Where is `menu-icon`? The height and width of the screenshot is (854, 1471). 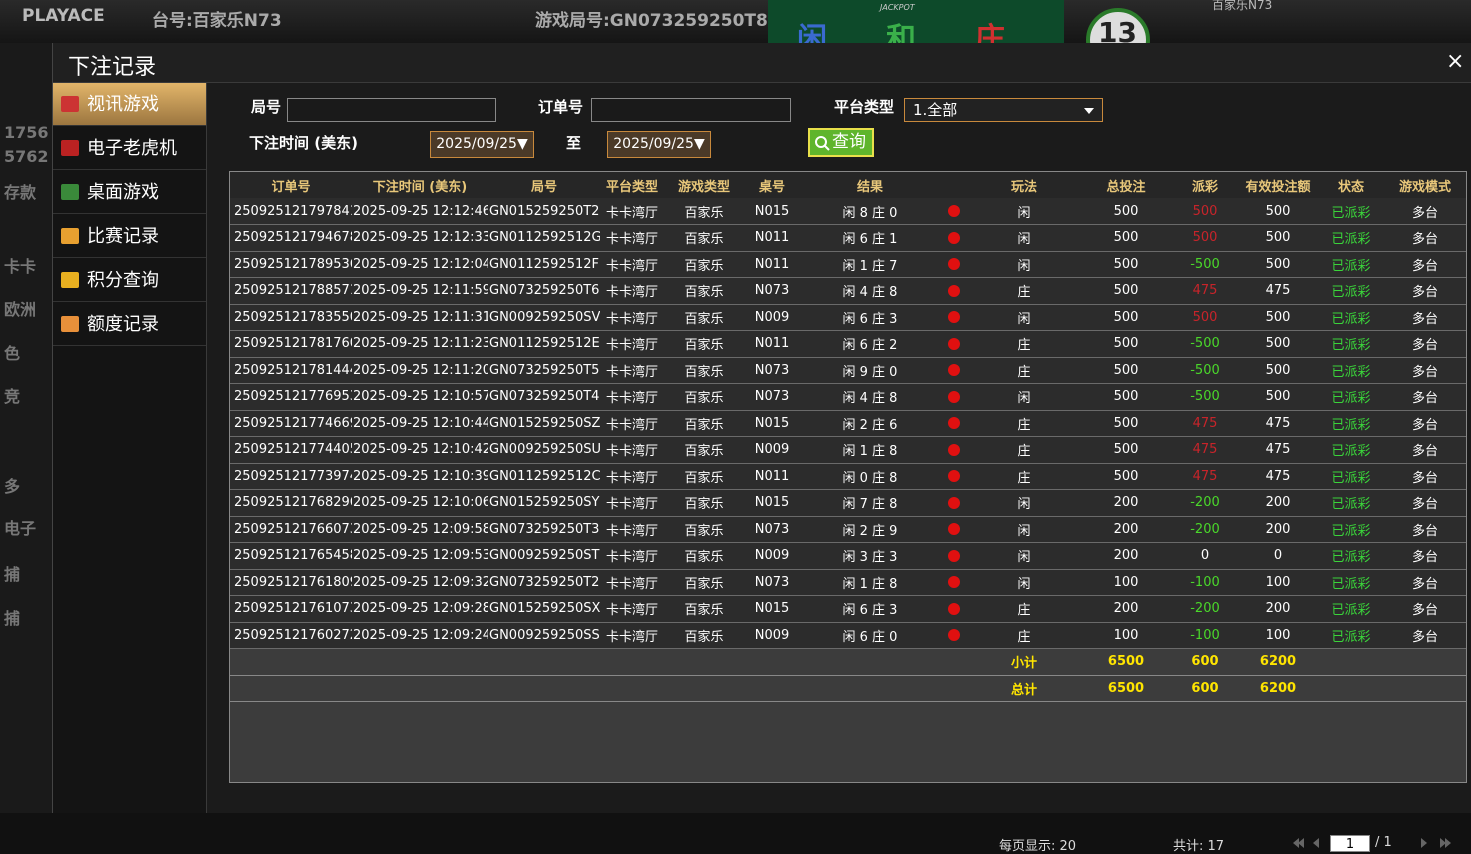
menu-icon is located at coordinates (70, 280).